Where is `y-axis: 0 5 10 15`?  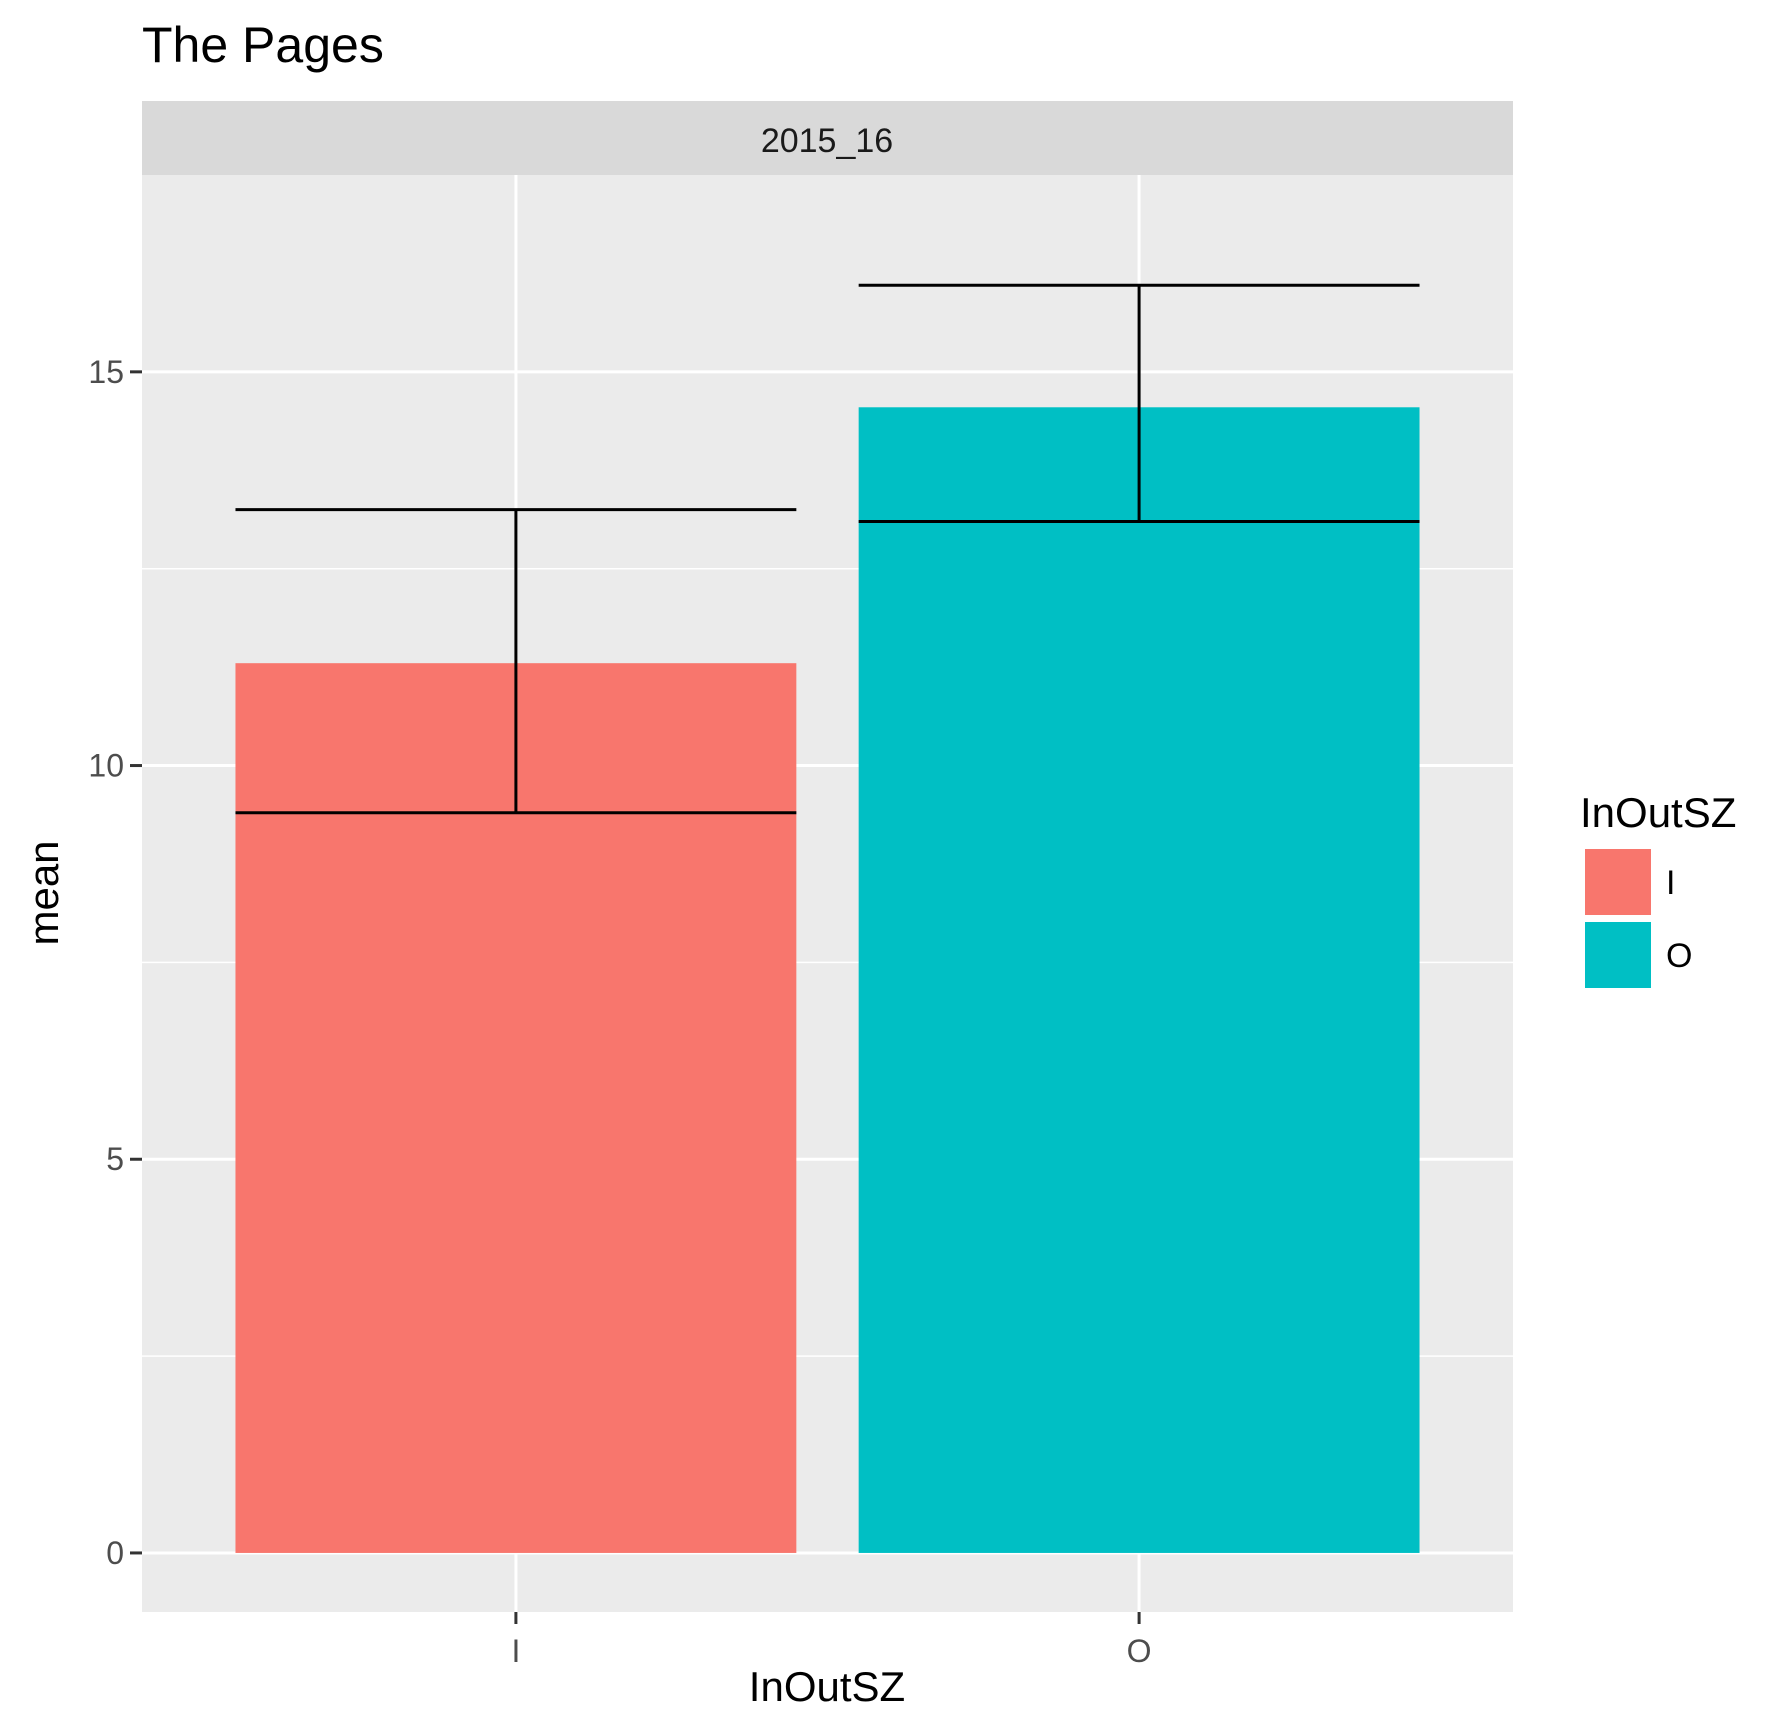
y-axis: 0 5 10 15 is located at coordinates (115, 962).